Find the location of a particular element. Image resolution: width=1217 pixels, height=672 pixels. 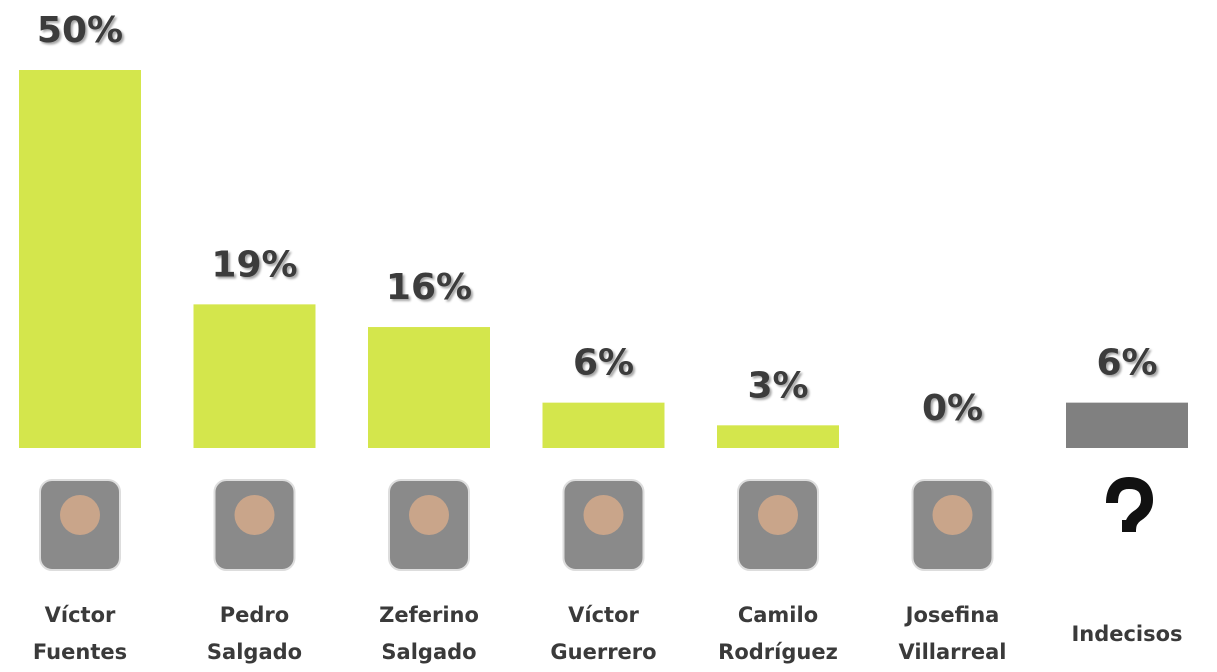

category-label: Josefina Villarreal is located at coordinates (952, 633).